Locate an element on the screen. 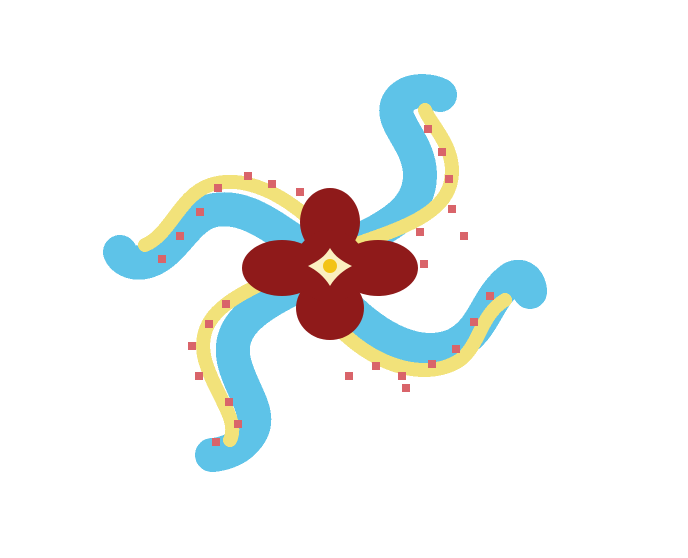 This screenshot has height=558, width=688. flower is located at coordinates (330, 264).